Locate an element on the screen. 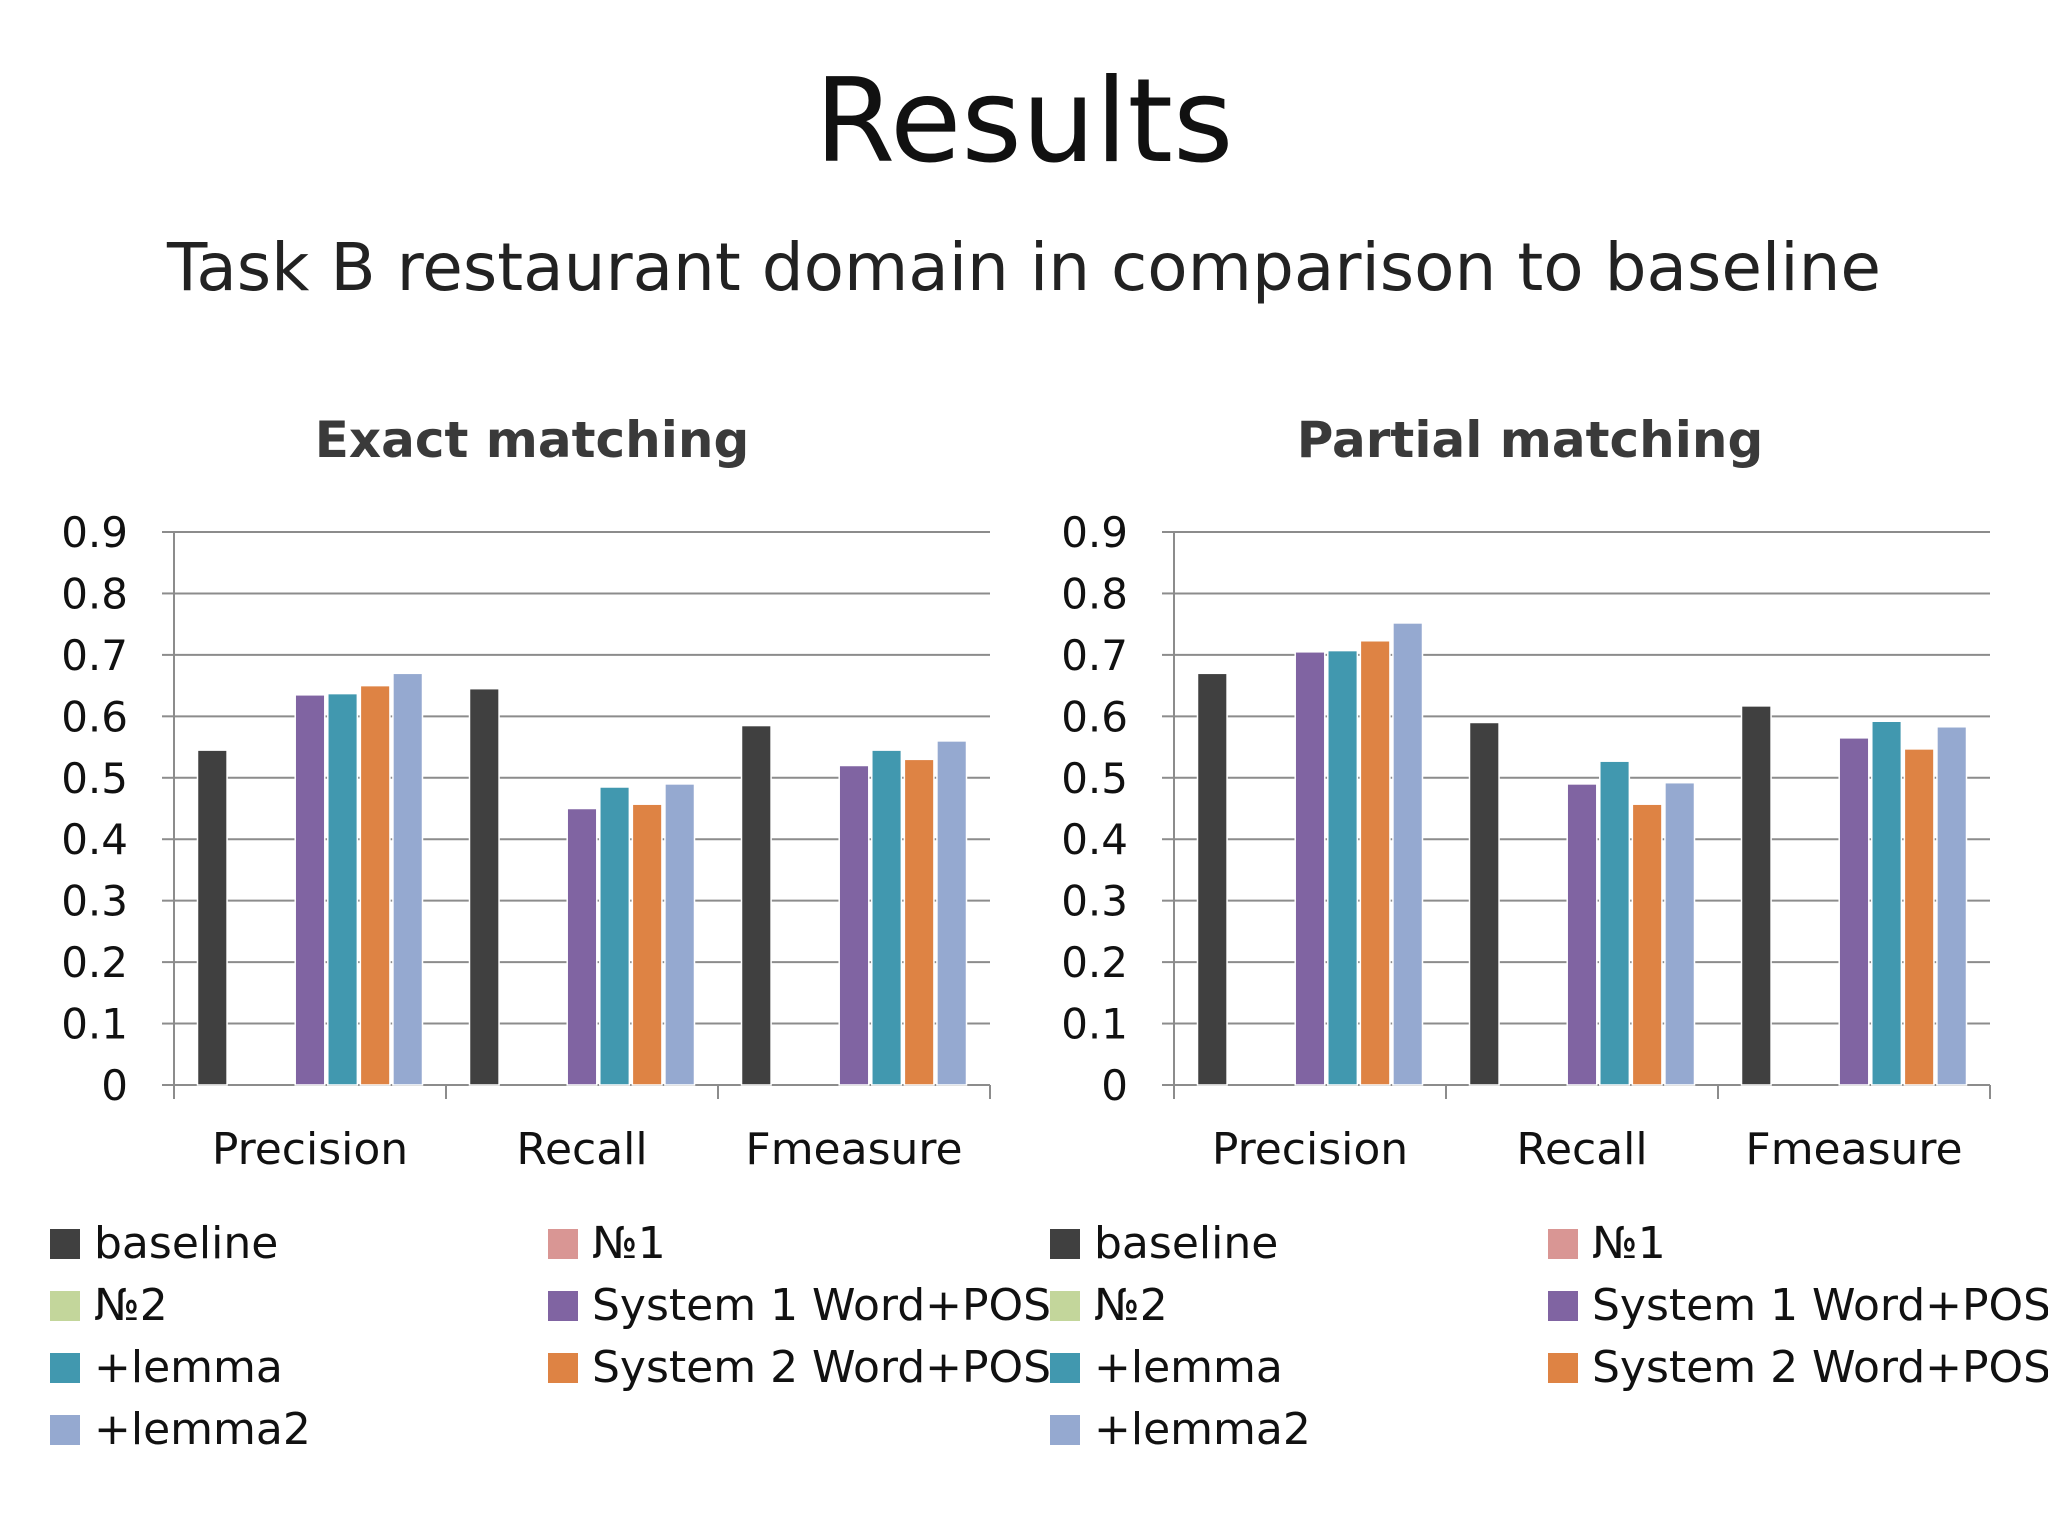 Image resolution: width=2048 pixels, height=1536 pixels. bar-exact-recall-system2 is located at coordinates (647, 944).